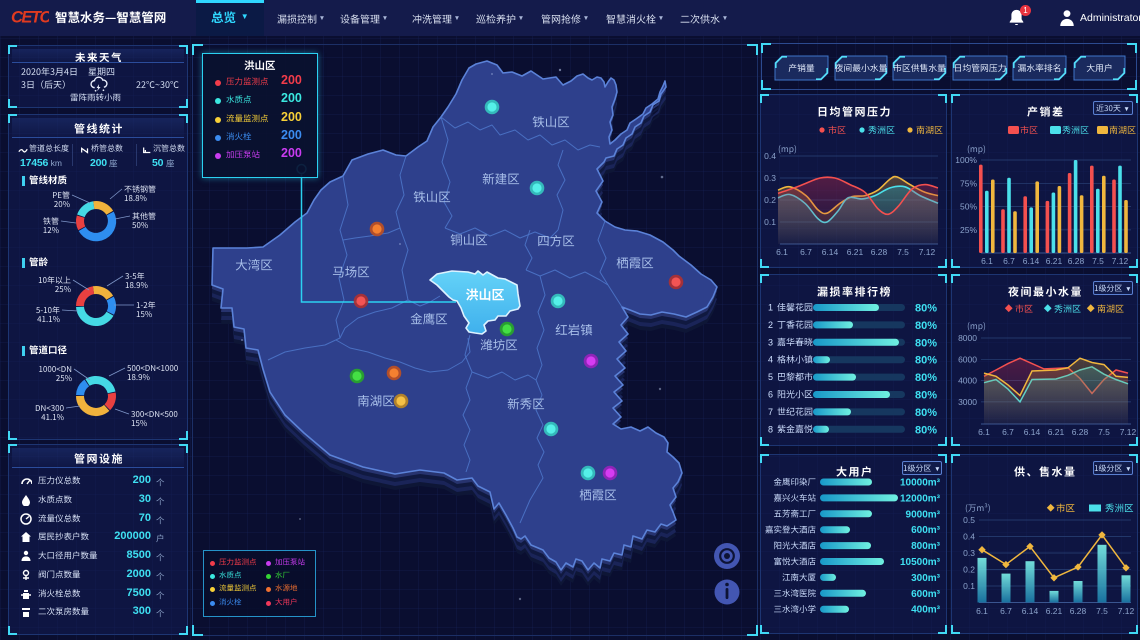 The image size is (1140, 640). I want to click on svg-text: 6000, so click(967, 359).